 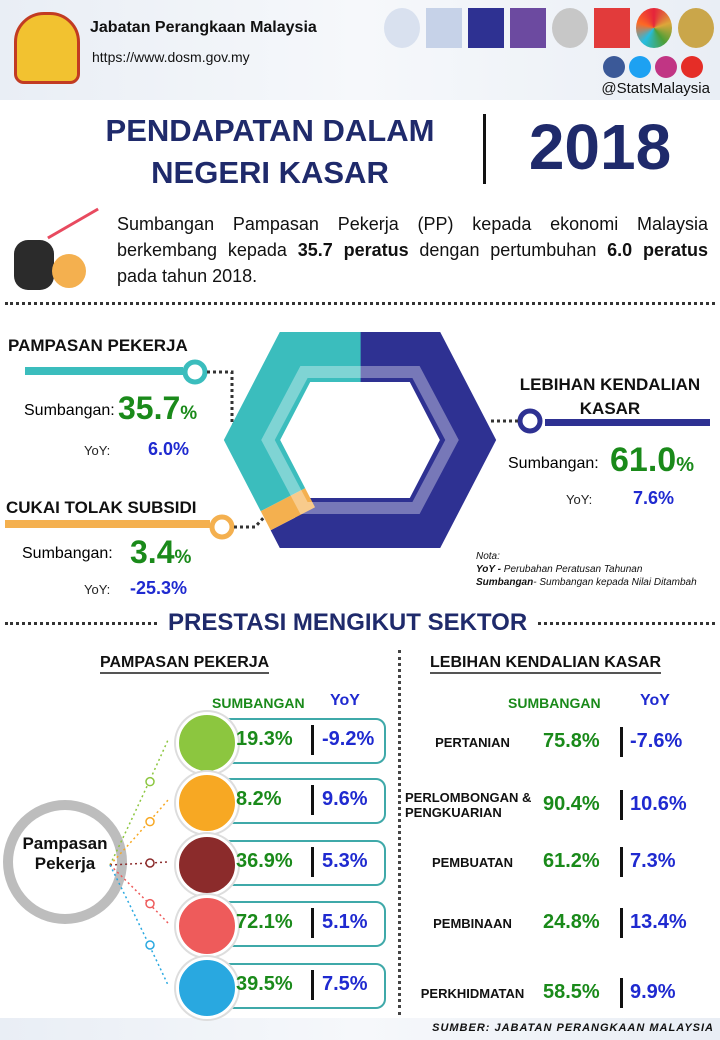 What do you see at coordinates (69, 271) in the screenshot?
I see `coin` at bounding box center [69, 271].